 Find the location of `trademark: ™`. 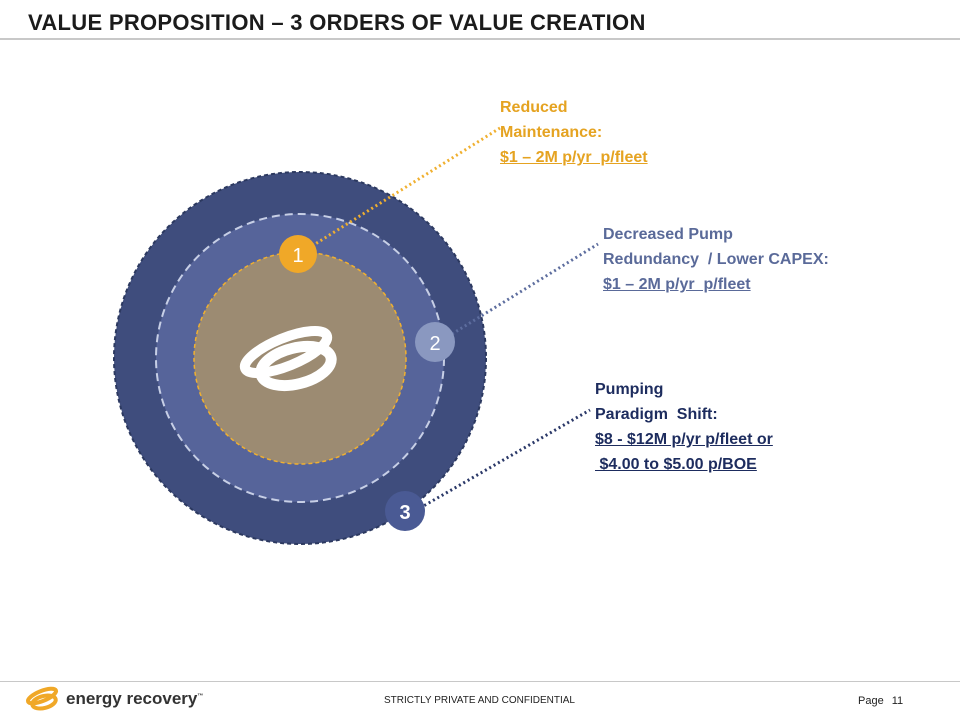

trademark: ™ is located at coordinates (200, 696).